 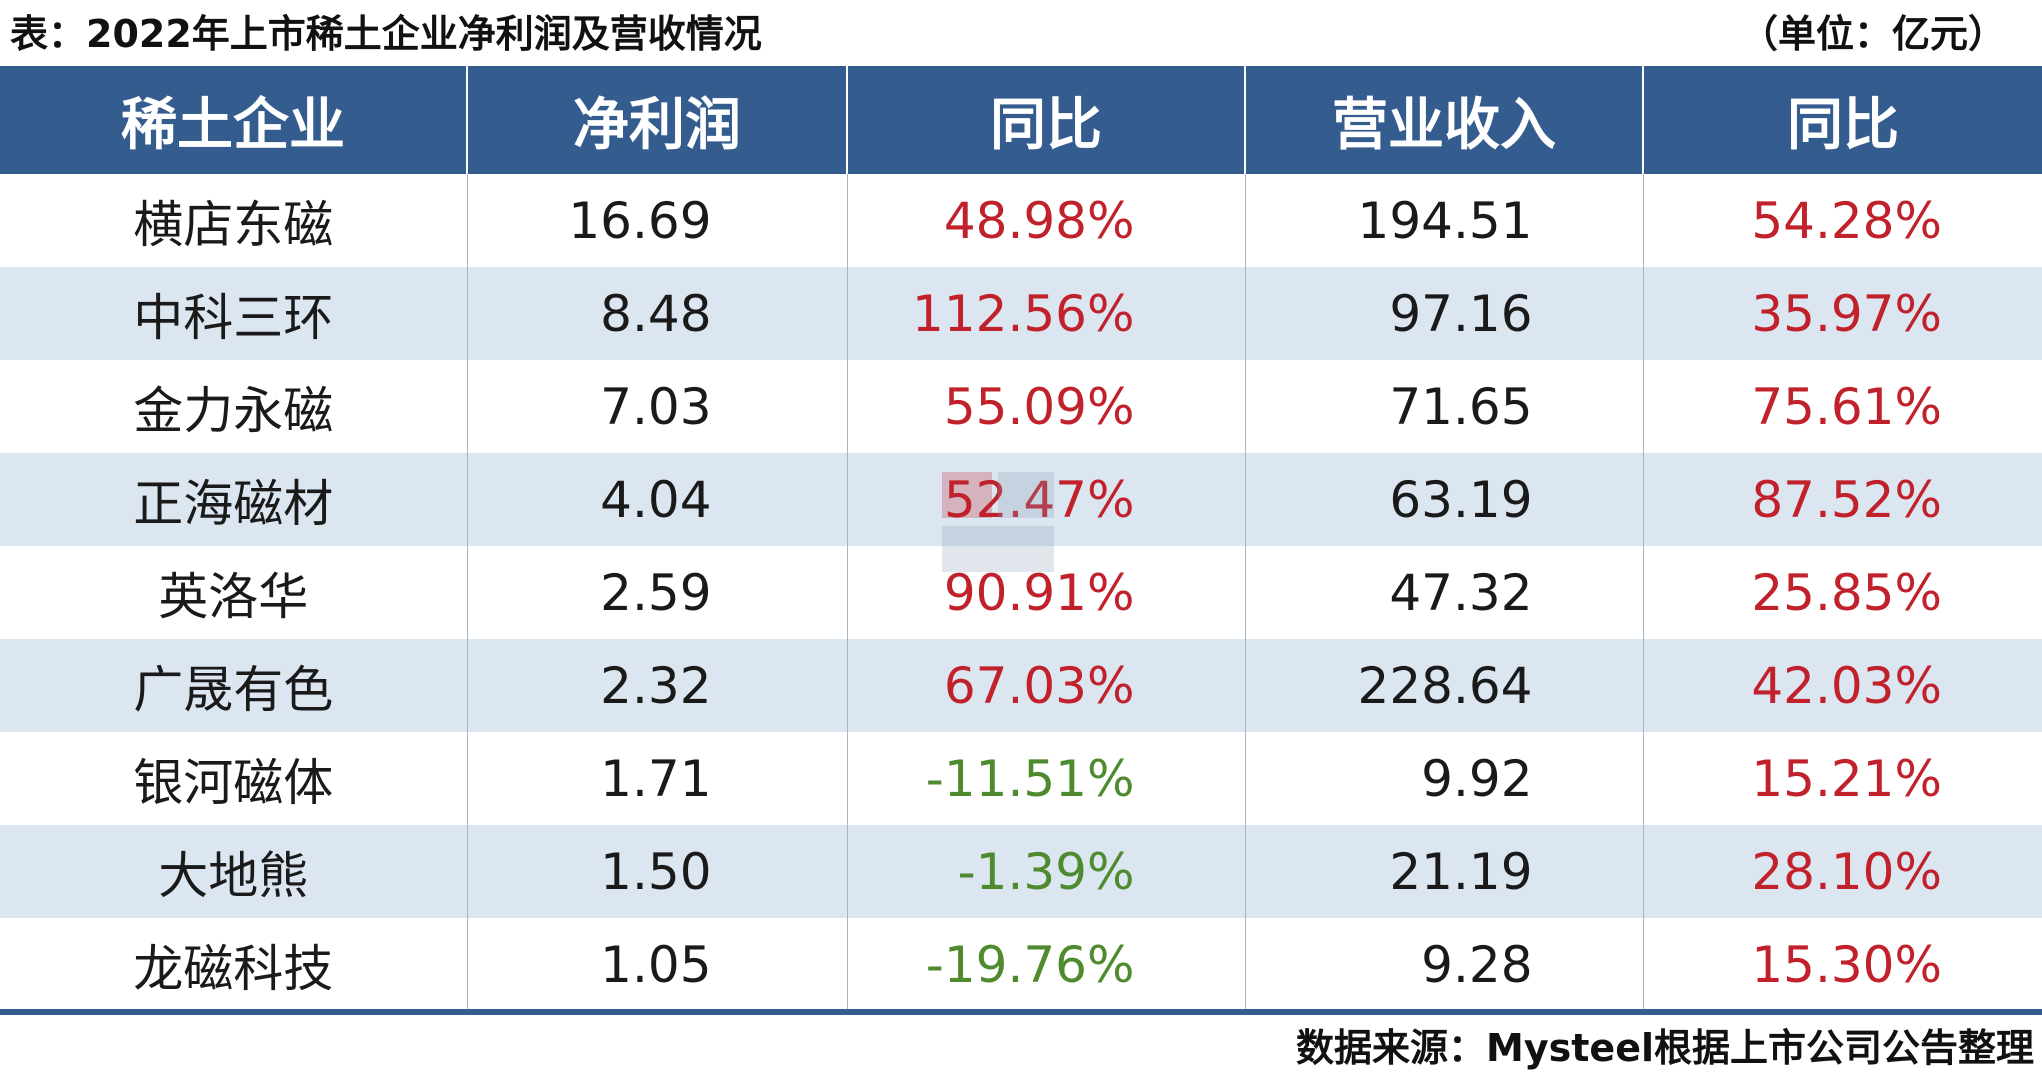 I want to click on company-cell: 金力永磁, so click(x=233, y=406).